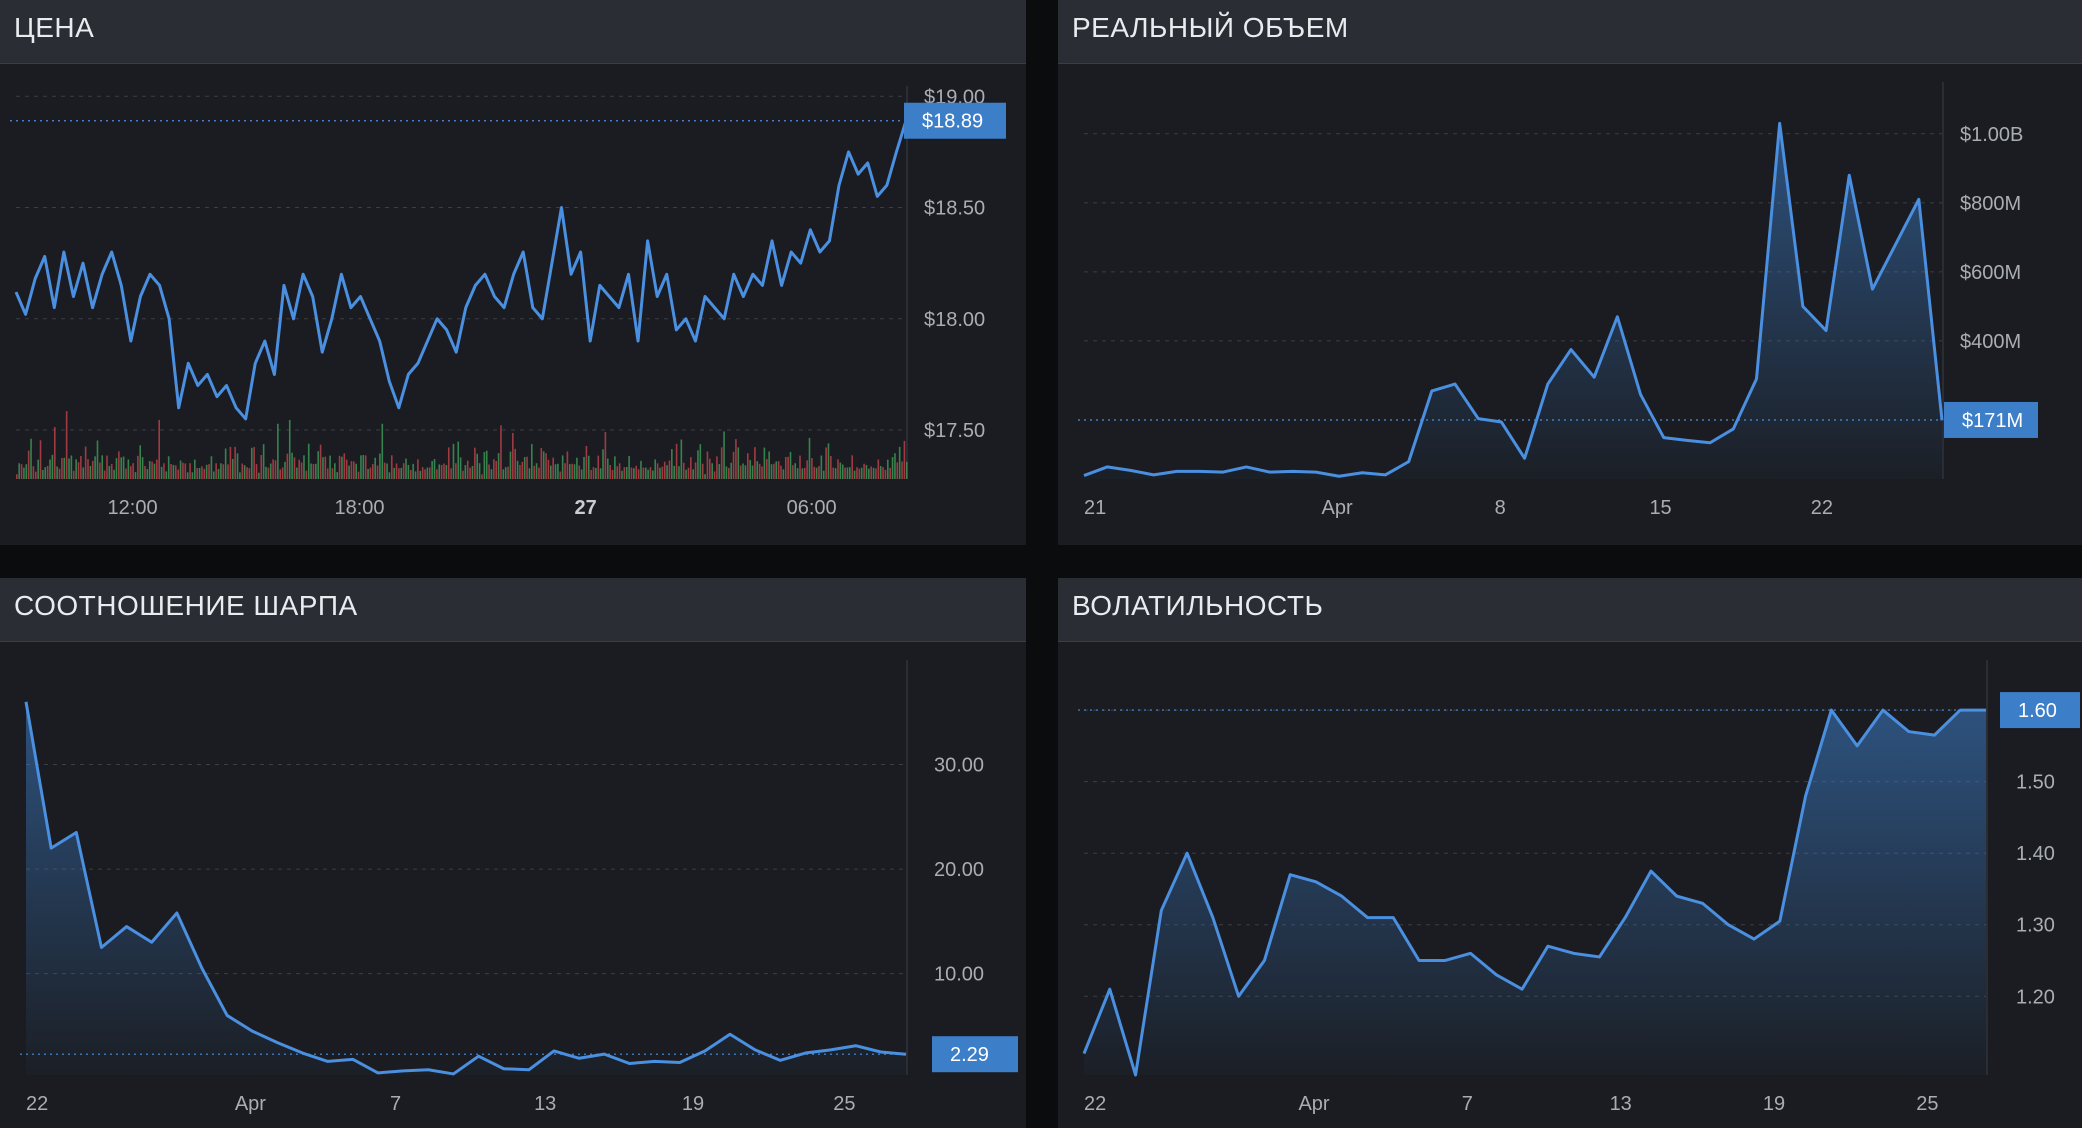  Describe the element at coordinates (585, 508) in the screenshot. I see `x-tick-label: 27` at that location.